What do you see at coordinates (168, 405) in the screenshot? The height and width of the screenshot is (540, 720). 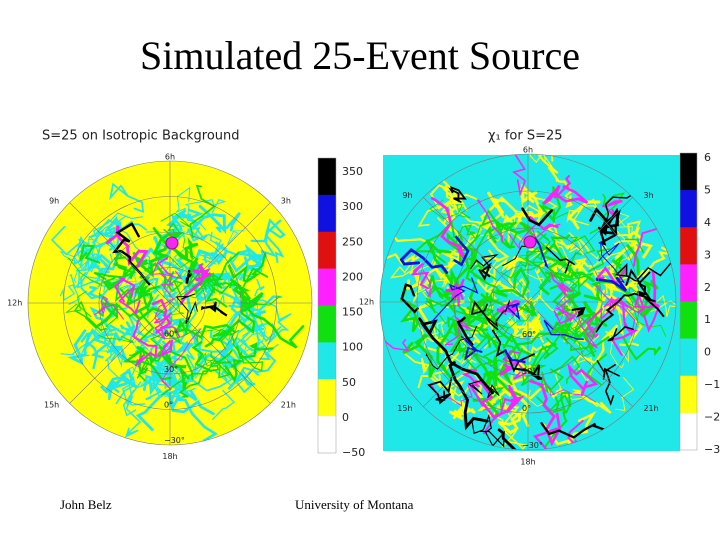 I see `declination-label: 0°` at bounding box center [168, 405].